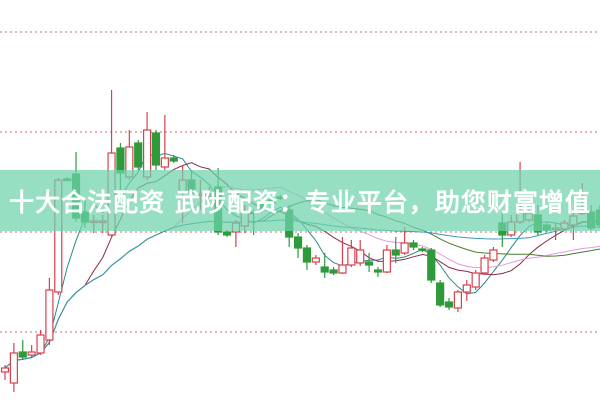 This screenshot has width=600, height=400. I want to click on banner-title: 十大合法配资 武陟配资：专业平台，助您财富增值, so click(300, 202).